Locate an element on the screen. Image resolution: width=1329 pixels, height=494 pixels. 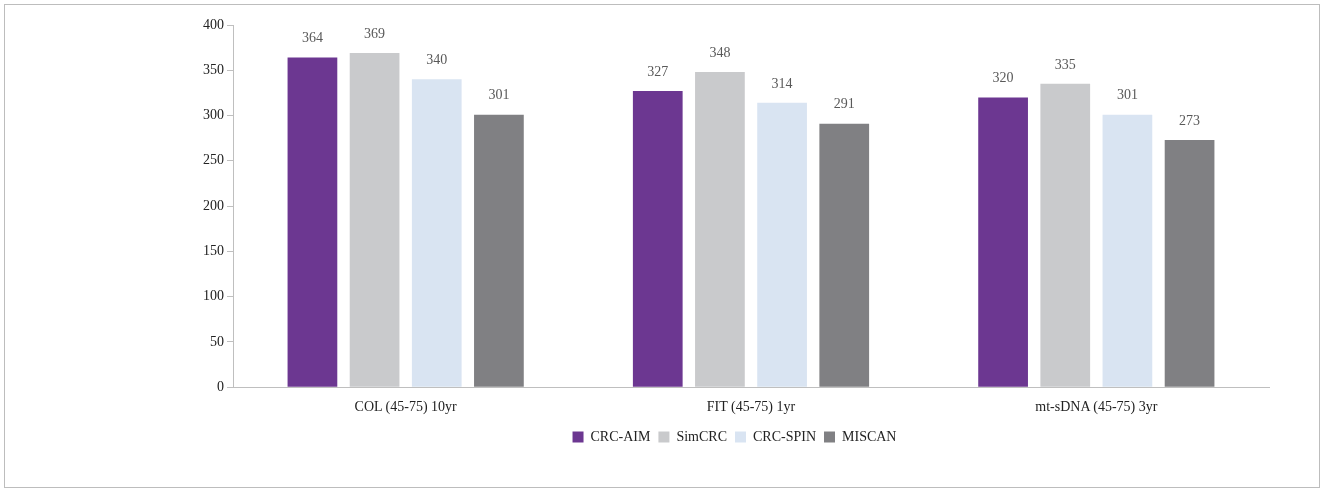
data-label: 340 is located at coordinates (437, 59).